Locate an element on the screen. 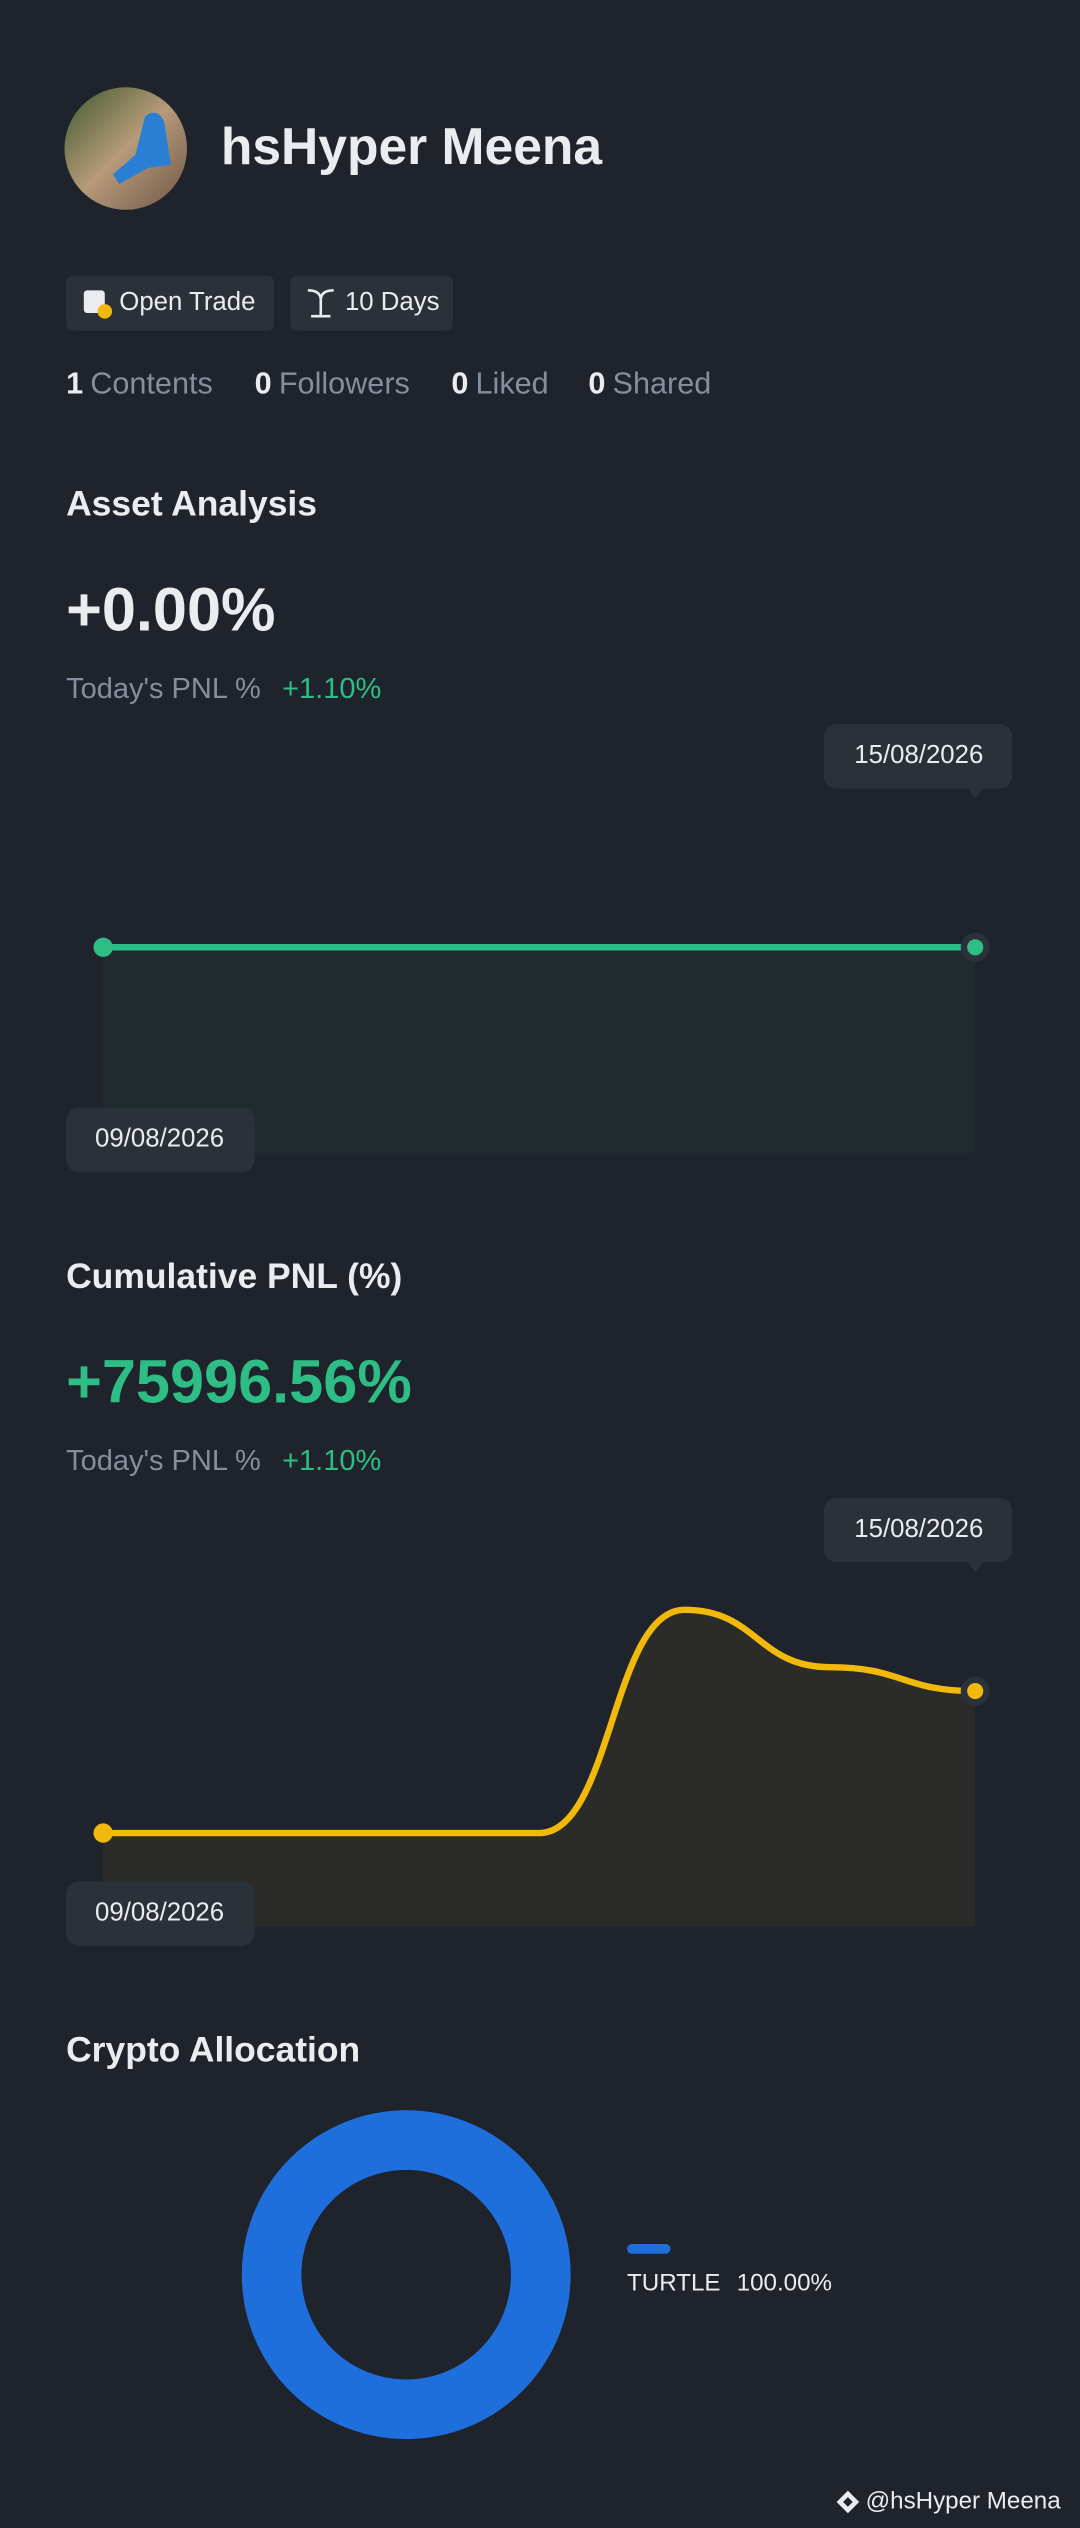 This screenshot has height=2528, width=1080. profile-name: hsHyper Meena is located at coordinates (412, 146).